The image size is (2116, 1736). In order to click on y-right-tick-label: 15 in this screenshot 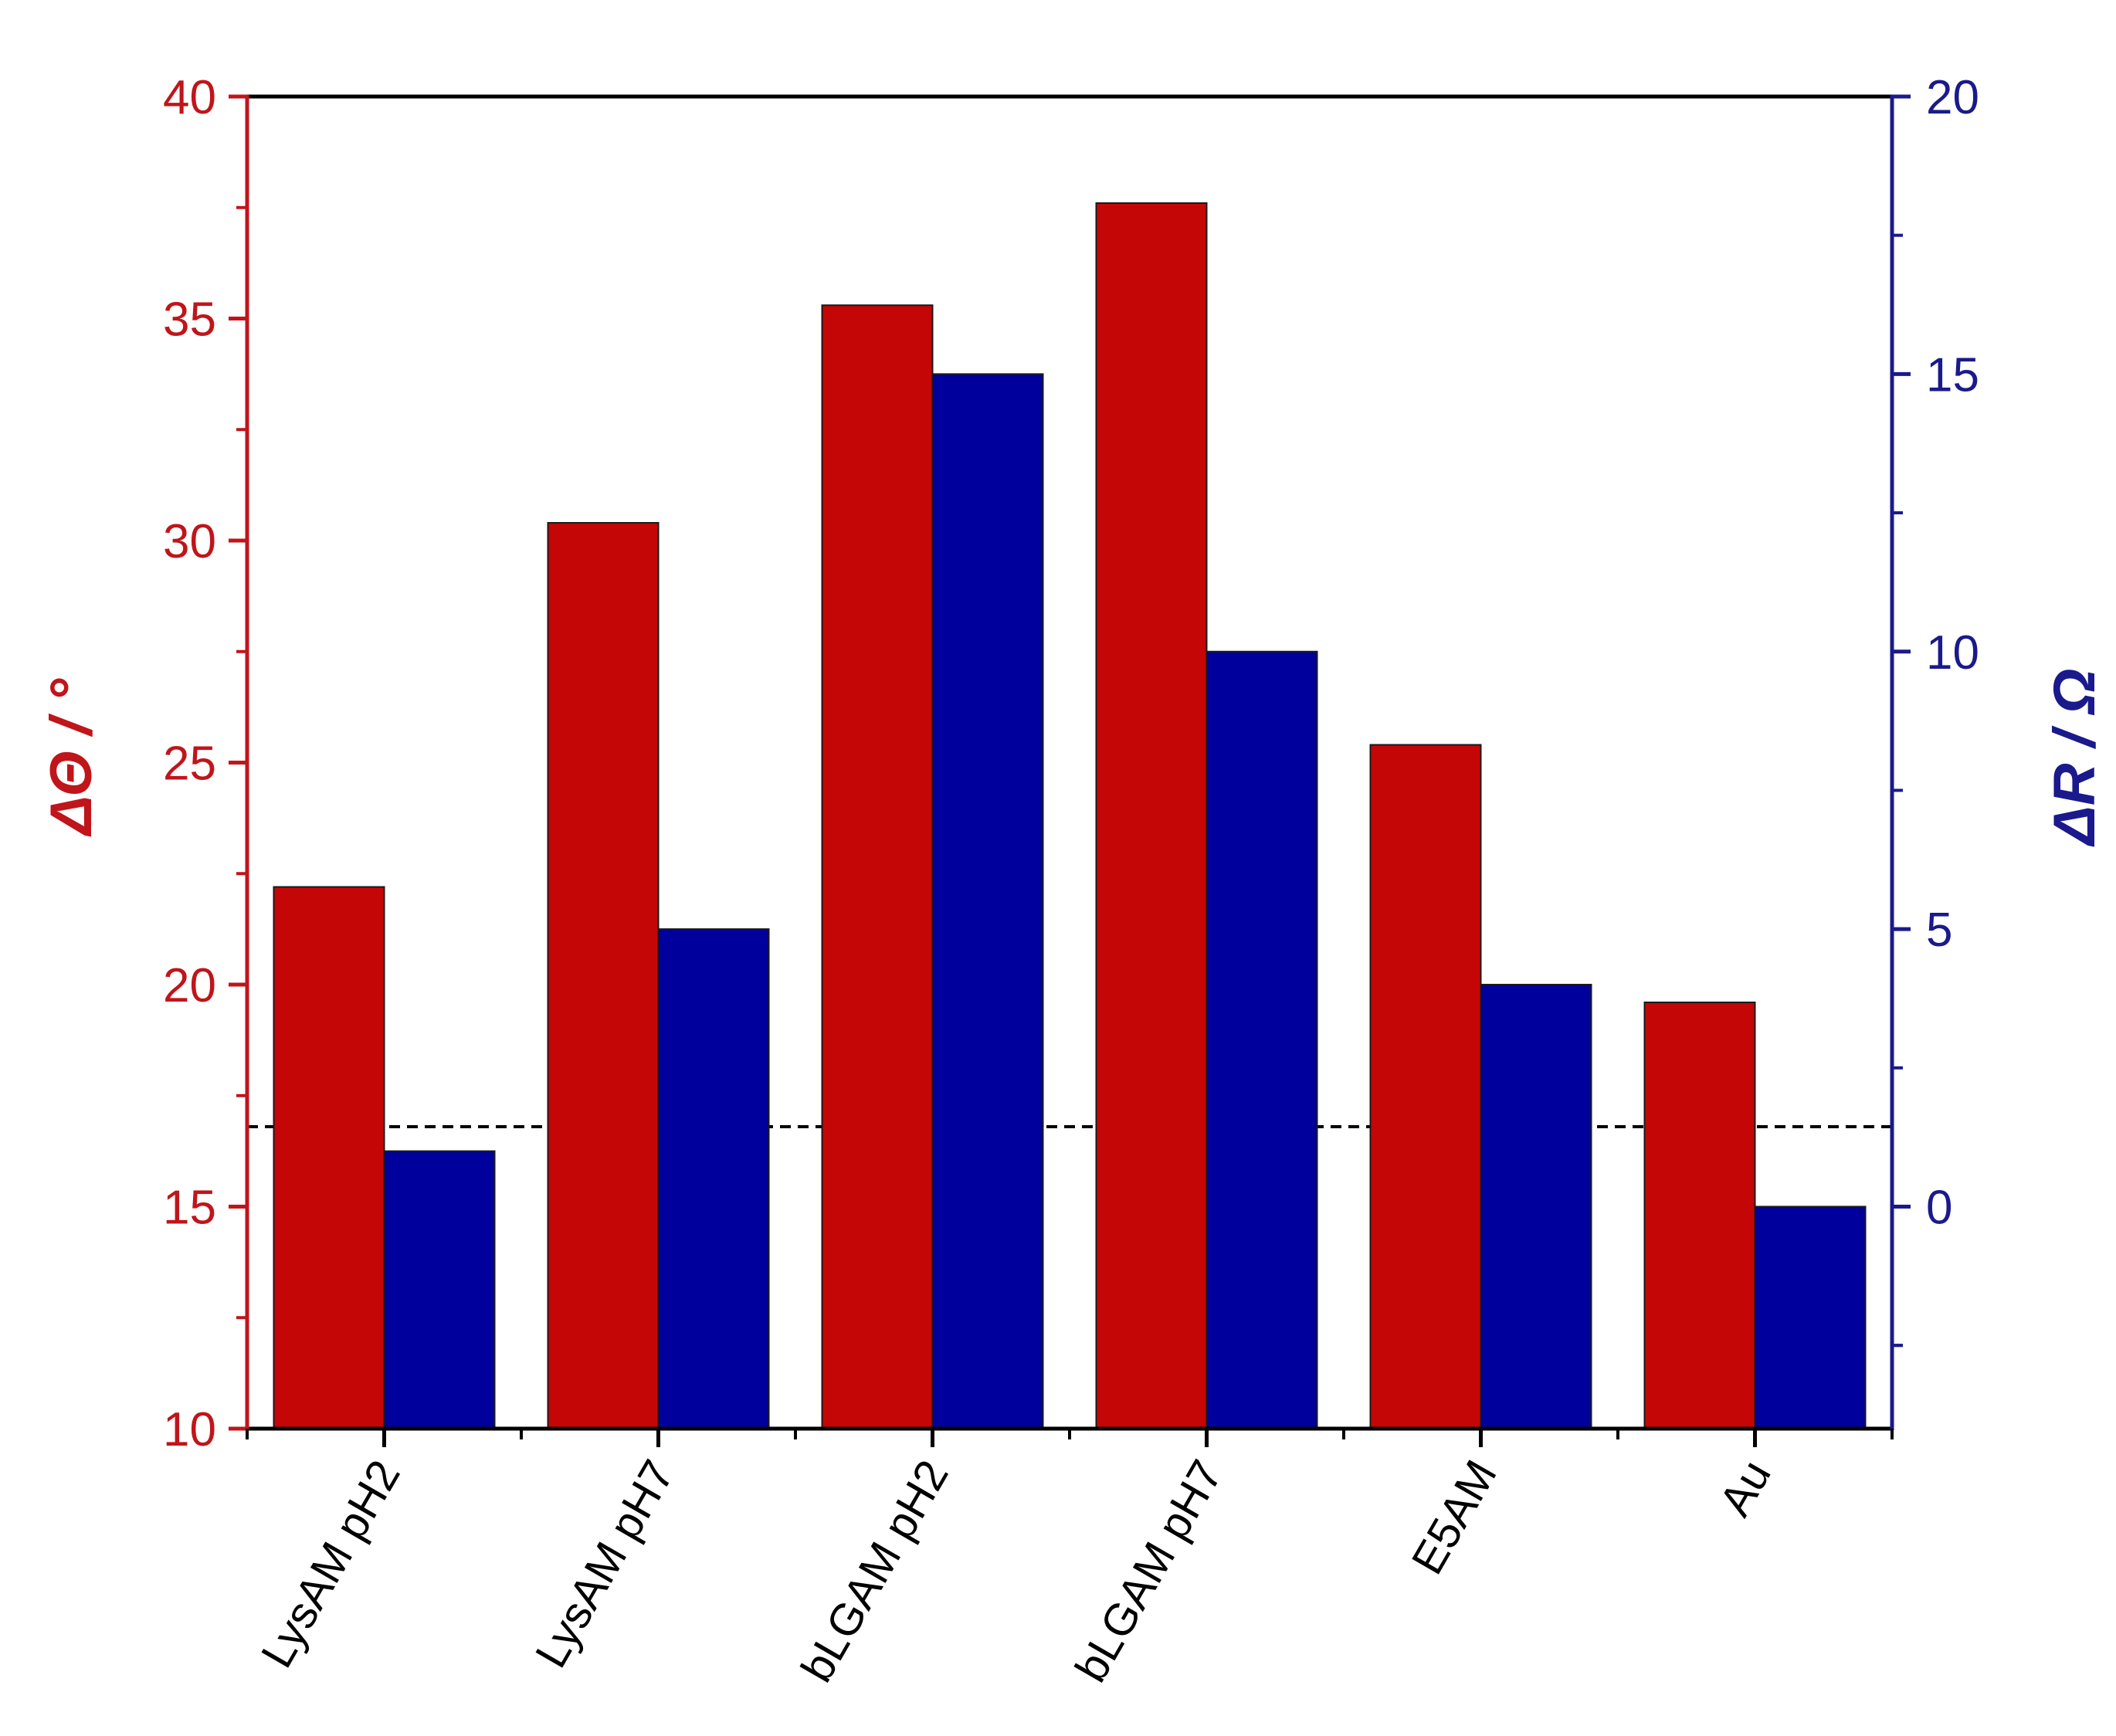, I will do `click(1952, 375)`.